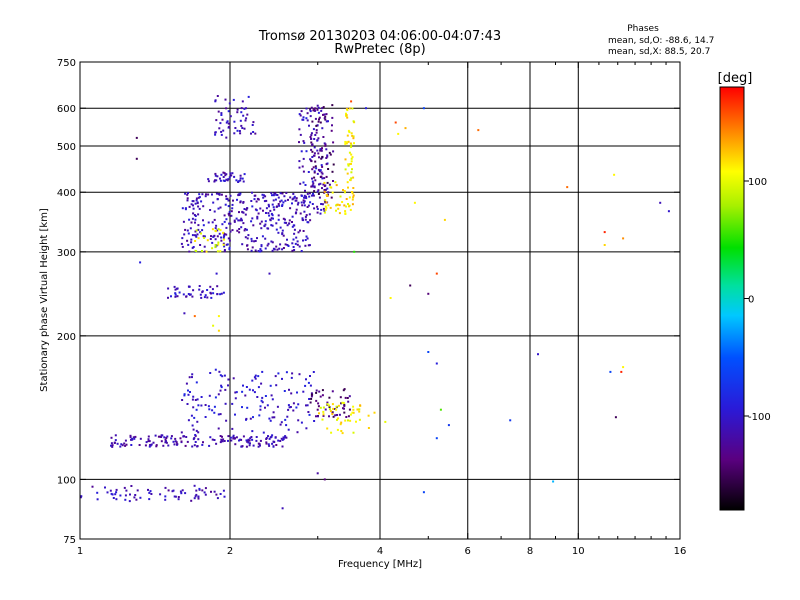 The image size is (800, 600). What do you see at coordinates (379, 36) in the screenshot?
I see `chart-title: Tromsø 20130203 04:06:00-04:07:43` at bounding box center [379, 36].